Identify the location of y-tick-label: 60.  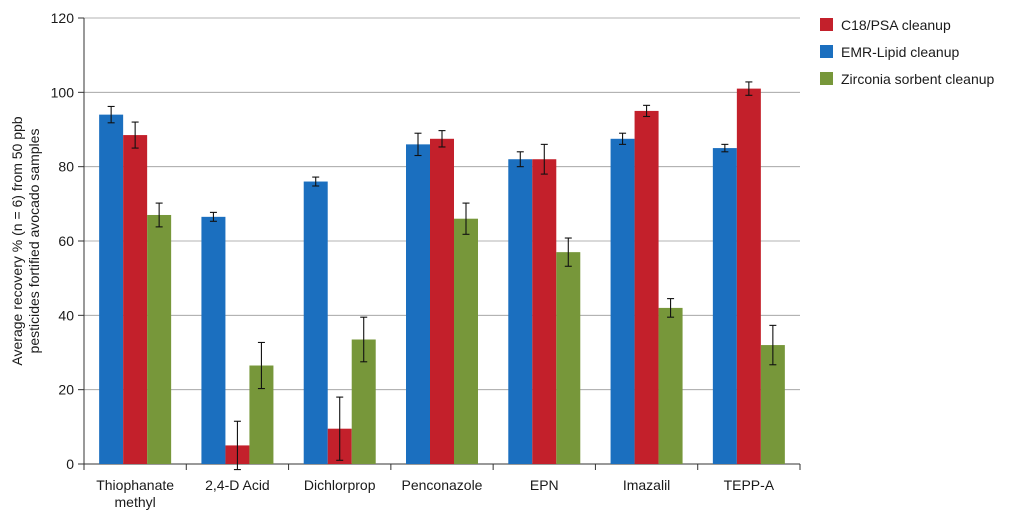
(66, 241).